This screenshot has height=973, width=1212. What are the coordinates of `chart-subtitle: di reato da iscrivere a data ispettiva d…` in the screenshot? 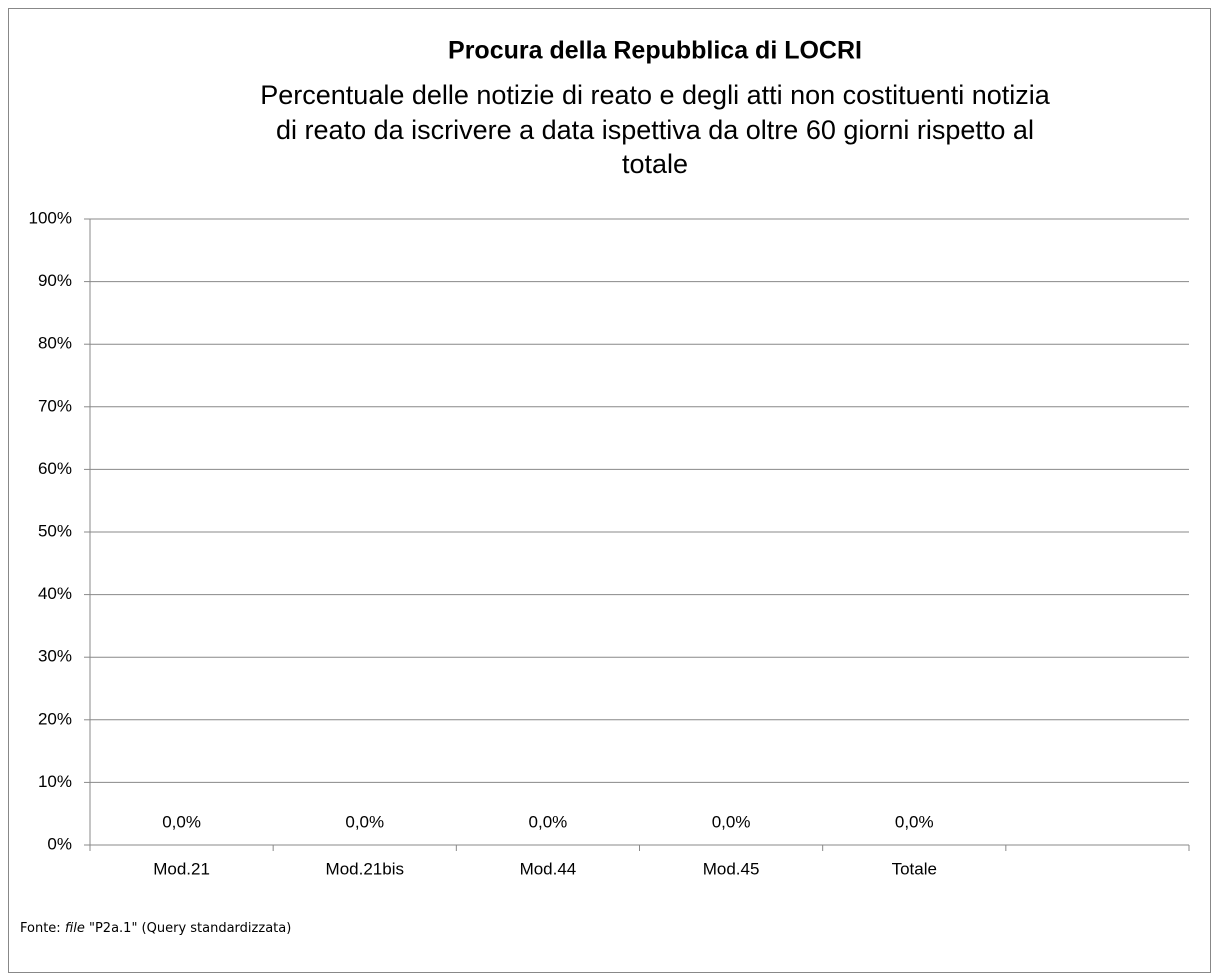 It's located at (655, 130).